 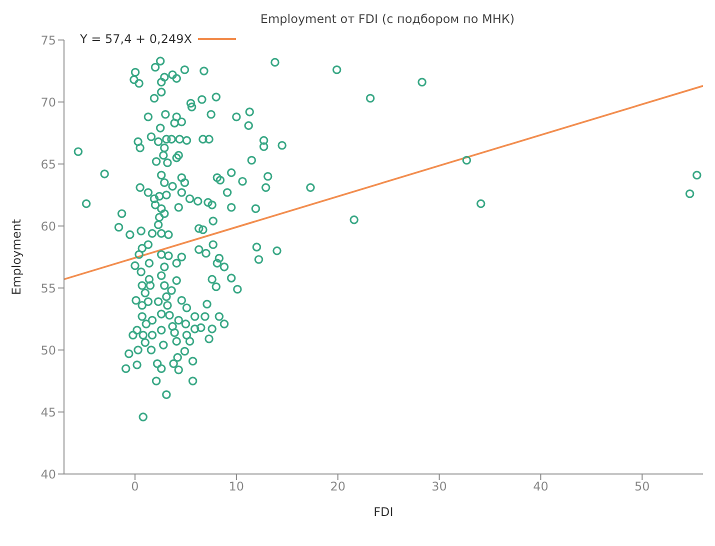 I want to click on x-tick-label: 20, so click(x=338, y=487).